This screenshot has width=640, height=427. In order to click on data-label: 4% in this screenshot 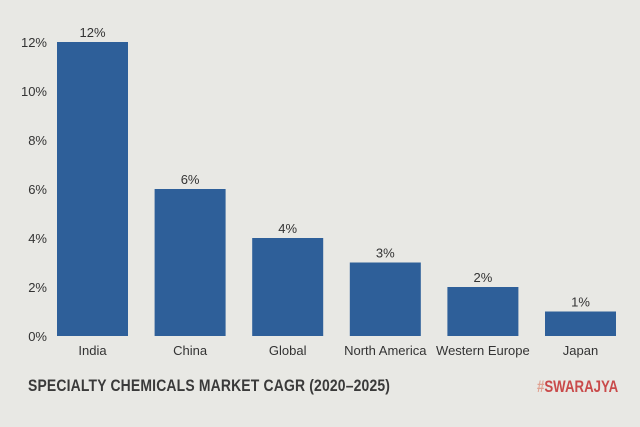, I will do `click(287, 228)`.